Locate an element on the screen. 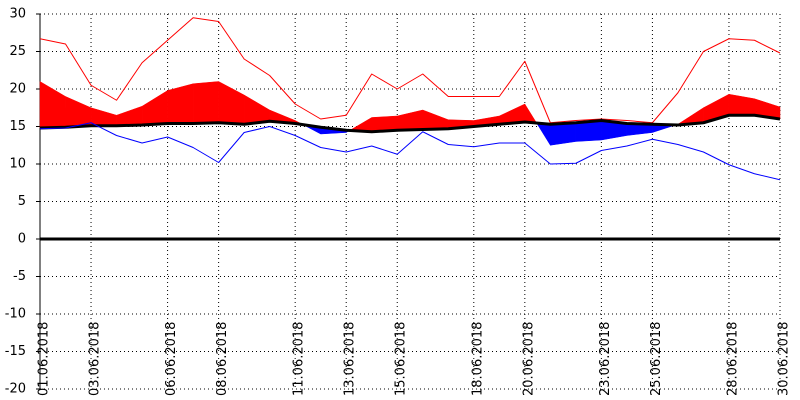 The height and width of the screenshot is (400, 800). x-tick-label: 30.06.2018 is located at coordinates (784, 359).